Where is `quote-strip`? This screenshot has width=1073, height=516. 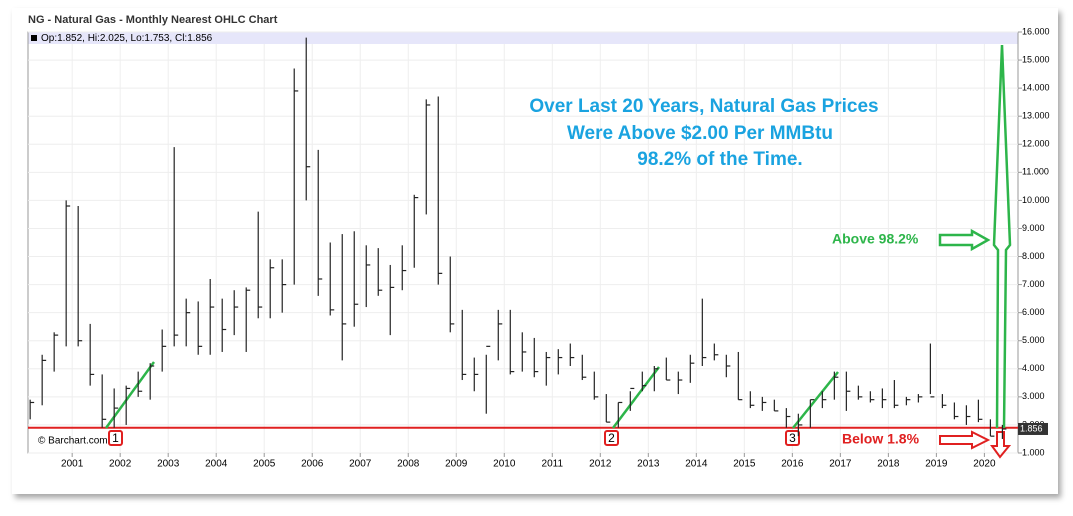
quote-strip is located at coordinates (523, 38).